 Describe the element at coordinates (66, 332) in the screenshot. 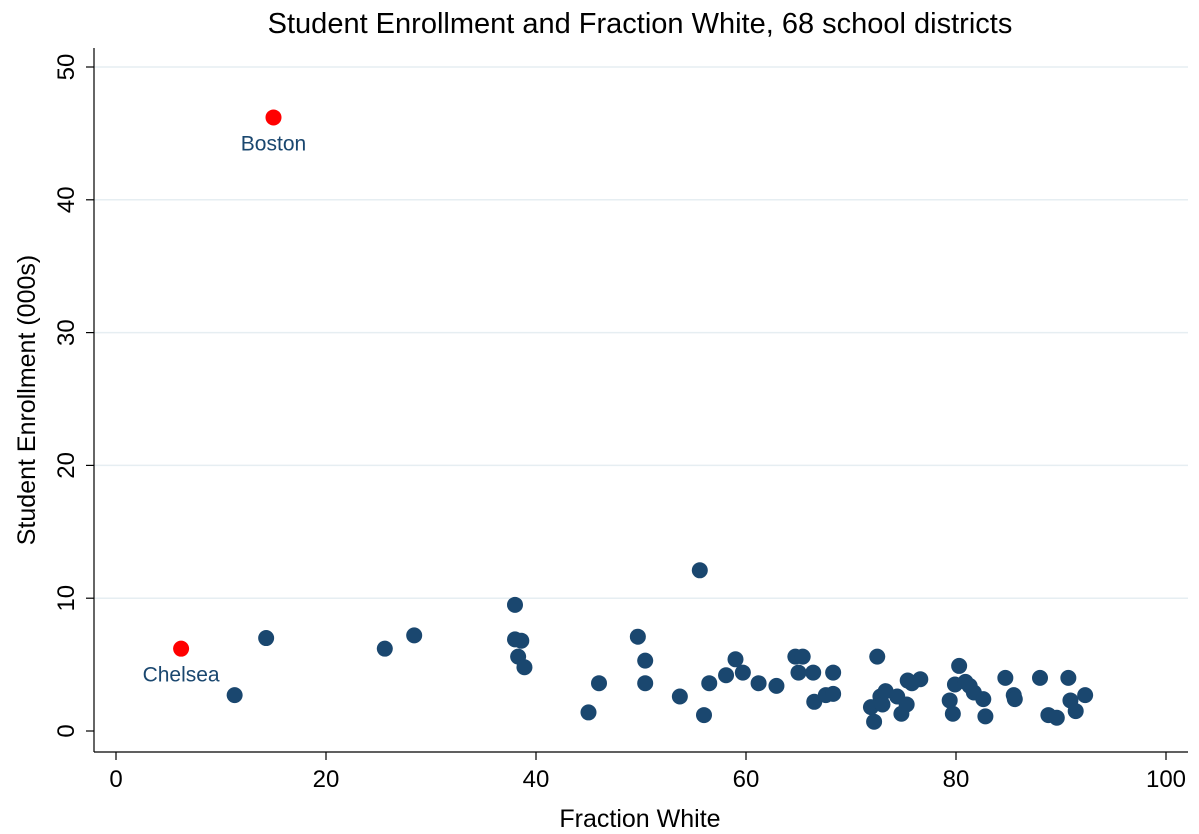

I see `y-tick-label: 30` at that location.